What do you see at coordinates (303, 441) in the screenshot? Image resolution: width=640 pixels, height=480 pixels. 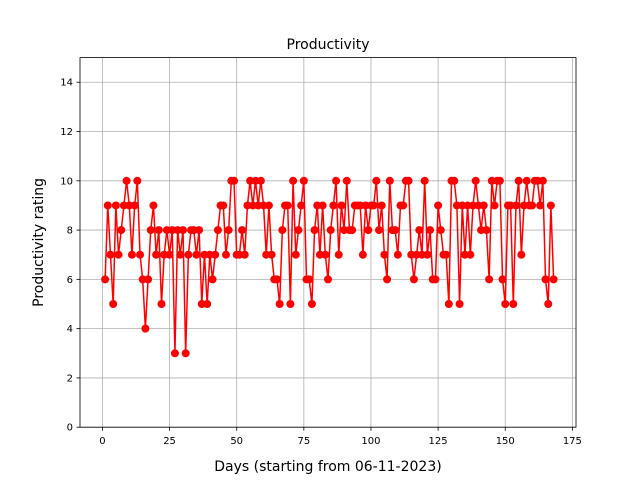 I see `x-tick-label: 75` at bounding box center [303, 441].